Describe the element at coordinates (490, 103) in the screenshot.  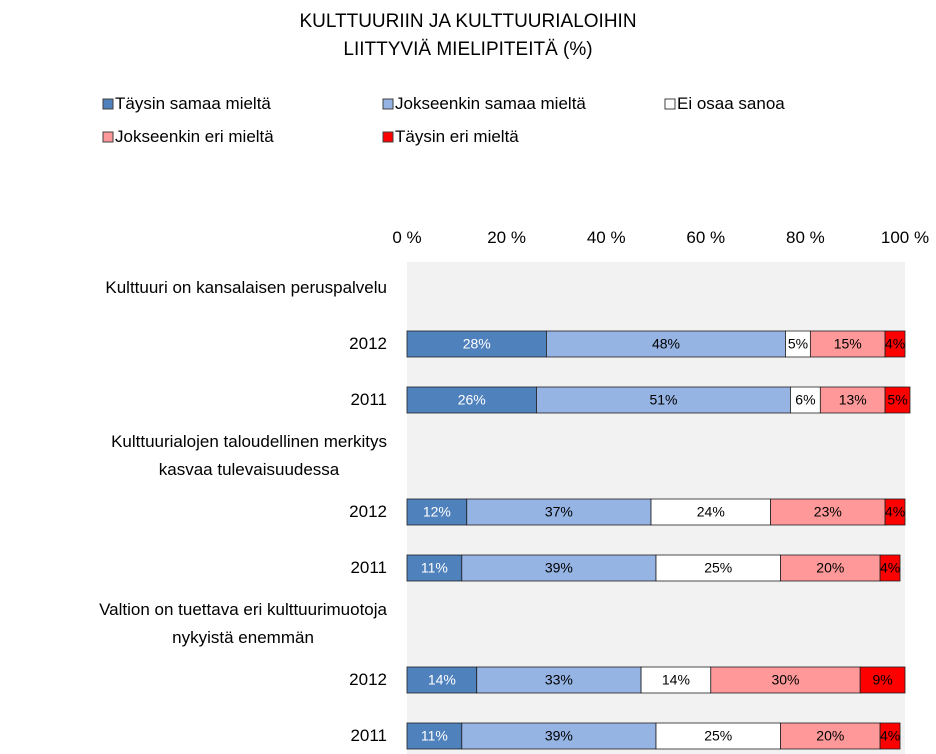
I see `legend-label: Jokseenkin samaa mieltä` at that location.